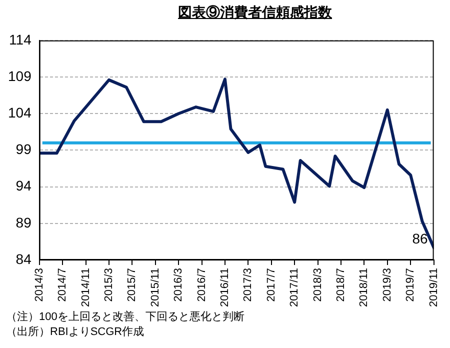 This screenshot has width=450, height=348. What do you see at coordinates (20, 112) in the screenshot?
I see `y-tick-label: 104` at bounding box center [20, 112].